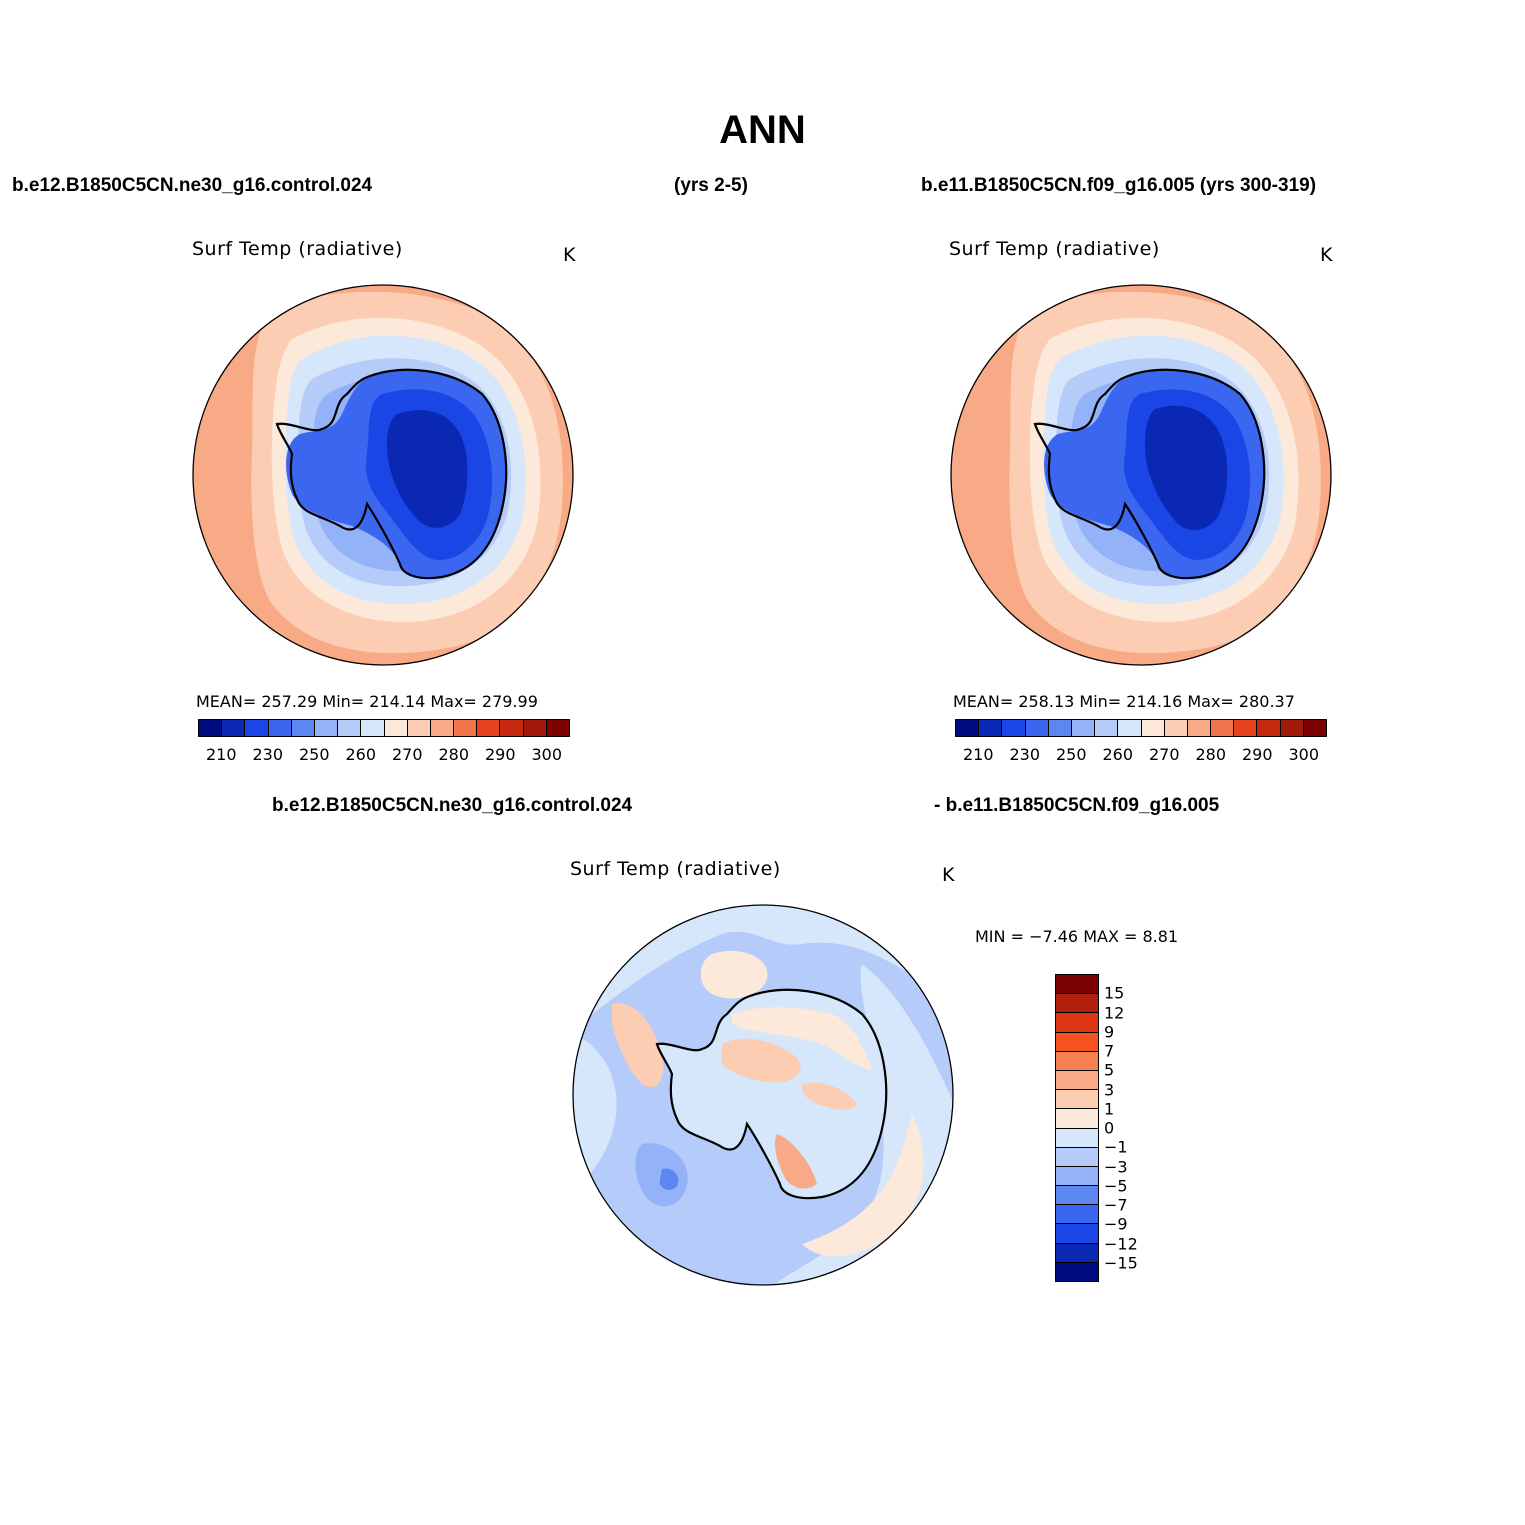 The height and width of the screenshot is (1525, 1525). What do you see at coordinates (1116, 1205) in the screenshot?
I see `colorbar-tick-label: −7` at bounding box center [1116, 1205].